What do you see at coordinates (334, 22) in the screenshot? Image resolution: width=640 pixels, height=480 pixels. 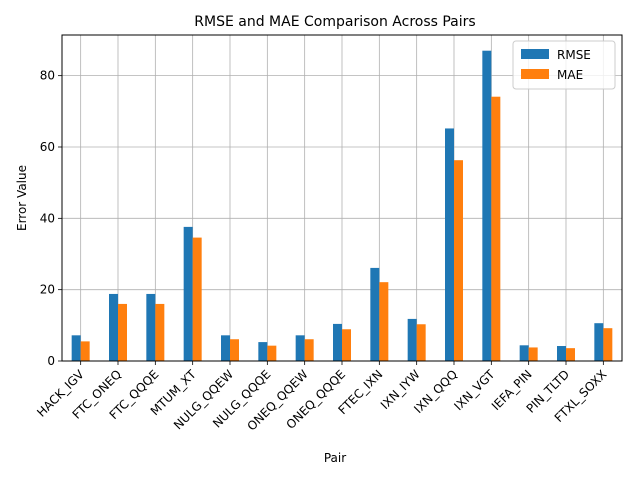 I see `chart-title: RMSE and MAE Comparison Across Pairs` at bounding box center [334, 22].